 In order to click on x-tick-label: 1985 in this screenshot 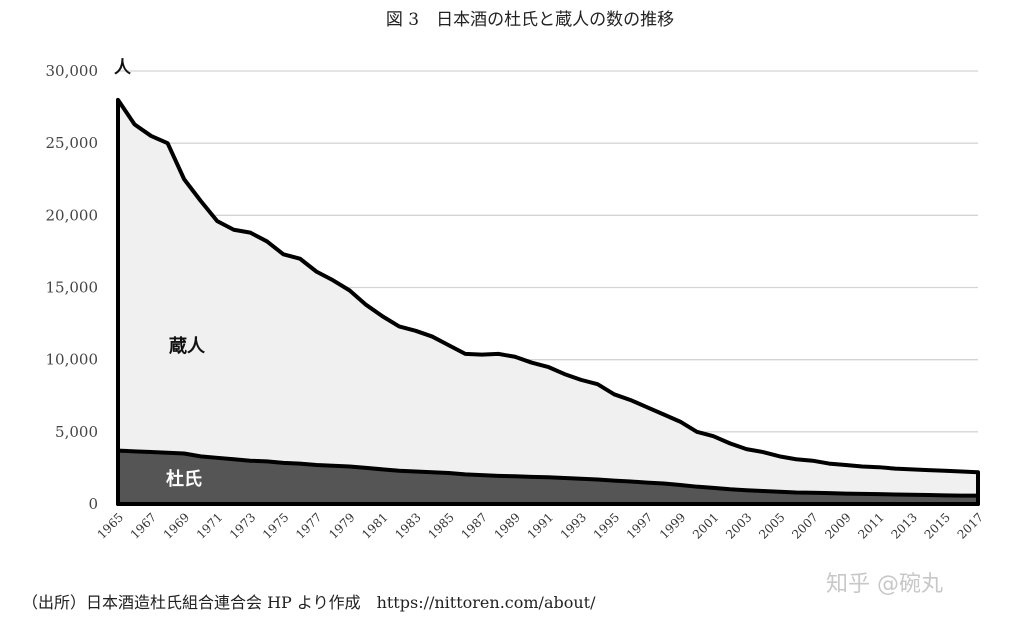, I will do `click(440, 525)`.